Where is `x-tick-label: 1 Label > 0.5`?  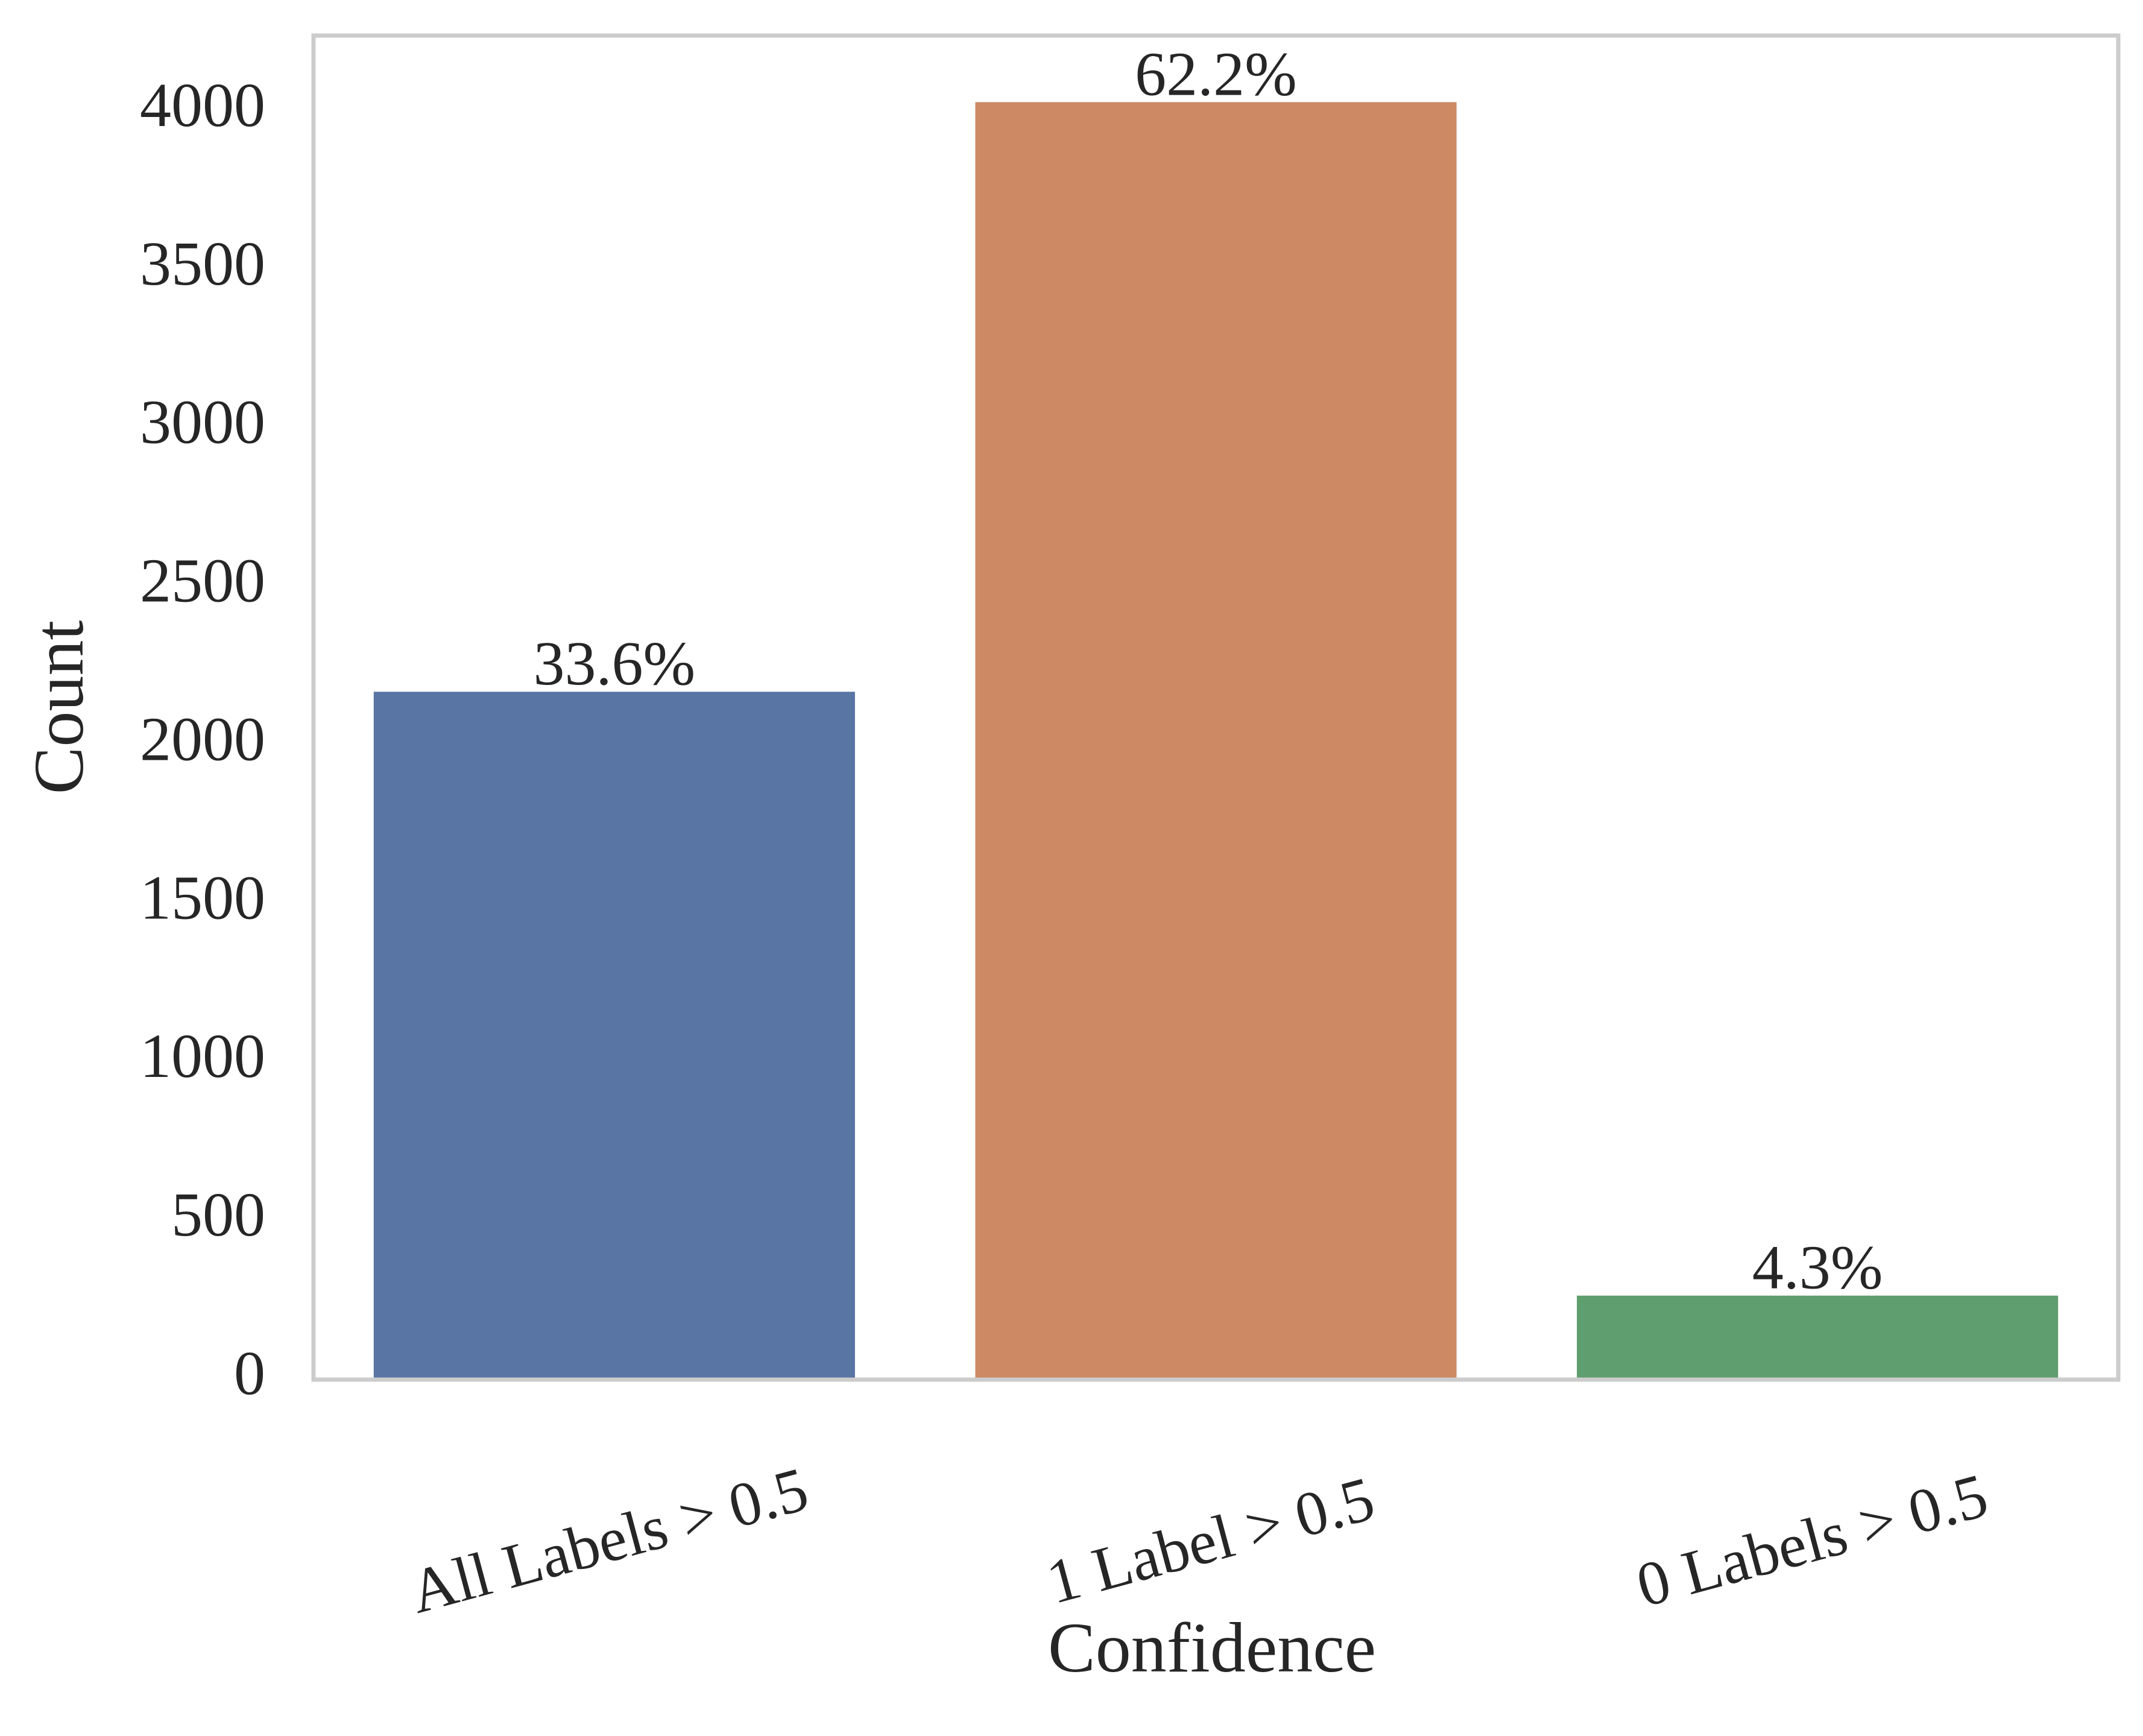
x-tick-label: 1 Label > 0.5 is located at coordinates (1210, 1540).